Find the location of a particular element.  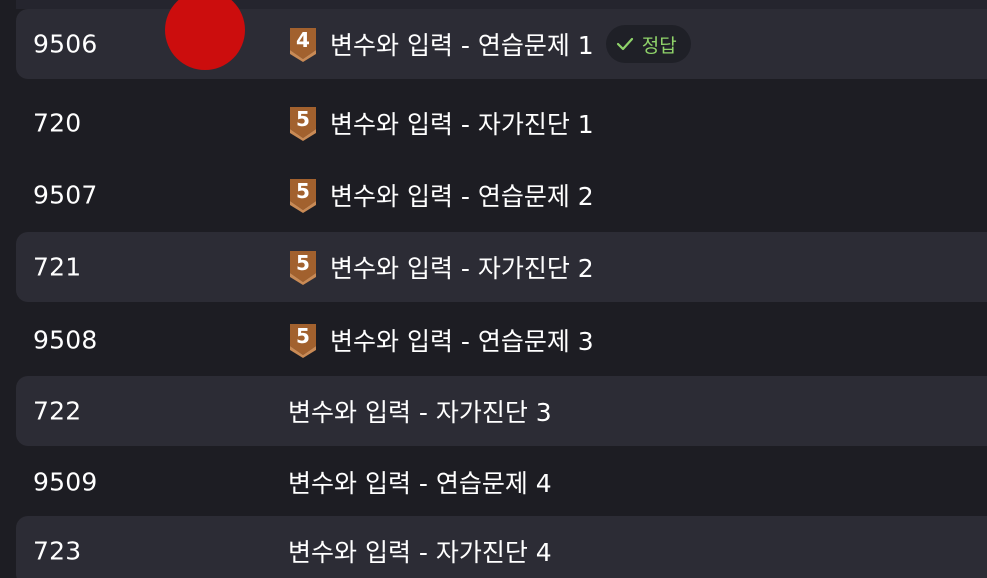

problem-id: 722 is located at coordinates (57, 411).